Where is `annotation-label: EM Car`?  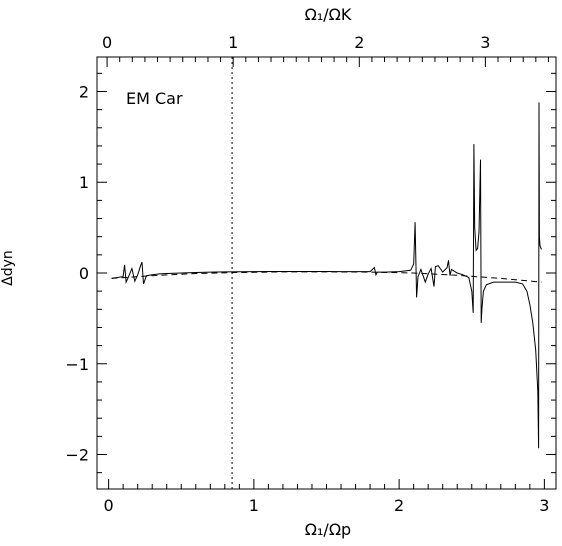 annotation-label: EM Car is located at coordinates (154, 98).